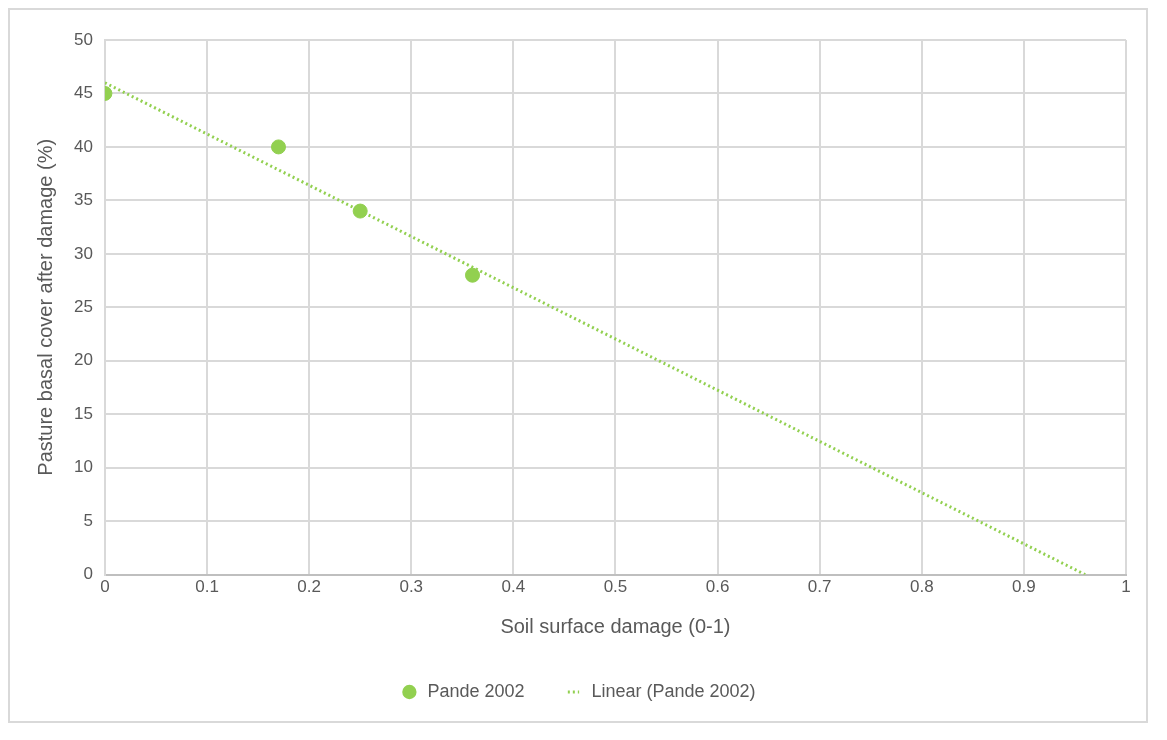 This screenshot has height=740, width=1167. What do you see at coordinates (83, 306) in the screenshot?
I see `y-tick-label: 25` at bounding box center [83, 306].